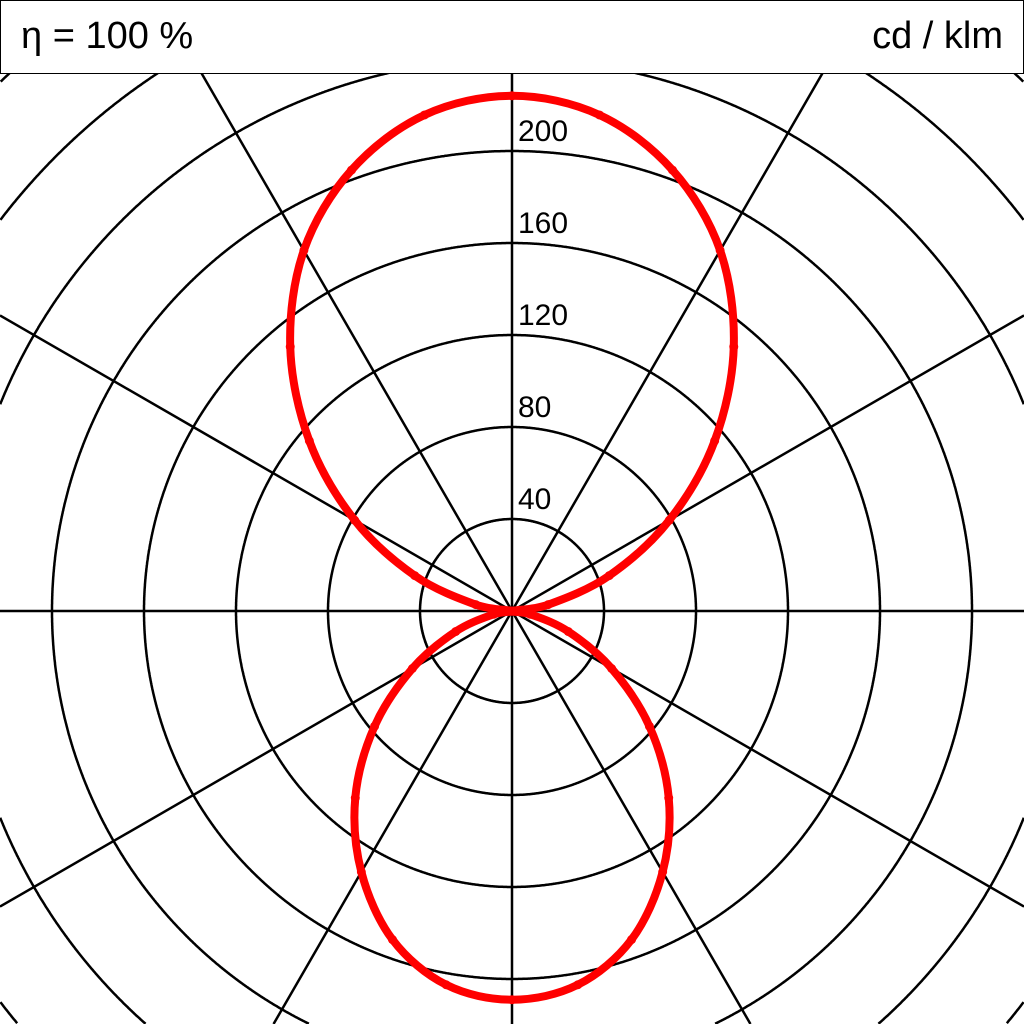  What do you see at coordinates (534, 407) in the screenshot?
I see `radial-tick-label: 80` at bounding box center [534, 407].